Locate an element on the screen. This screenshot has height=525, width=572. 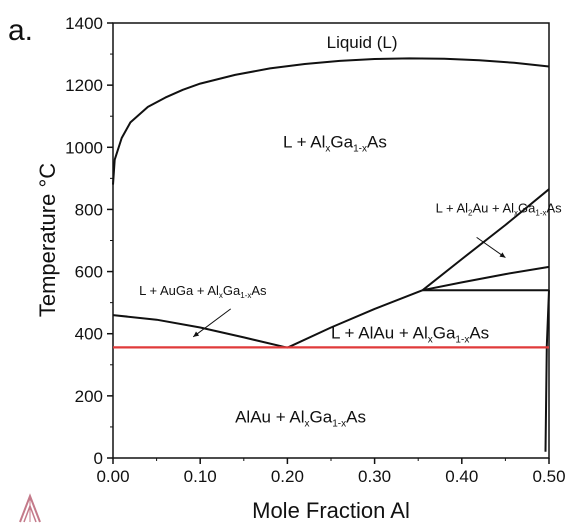
label-part: L + AlAu + Al is located at coordinates (379, 332).